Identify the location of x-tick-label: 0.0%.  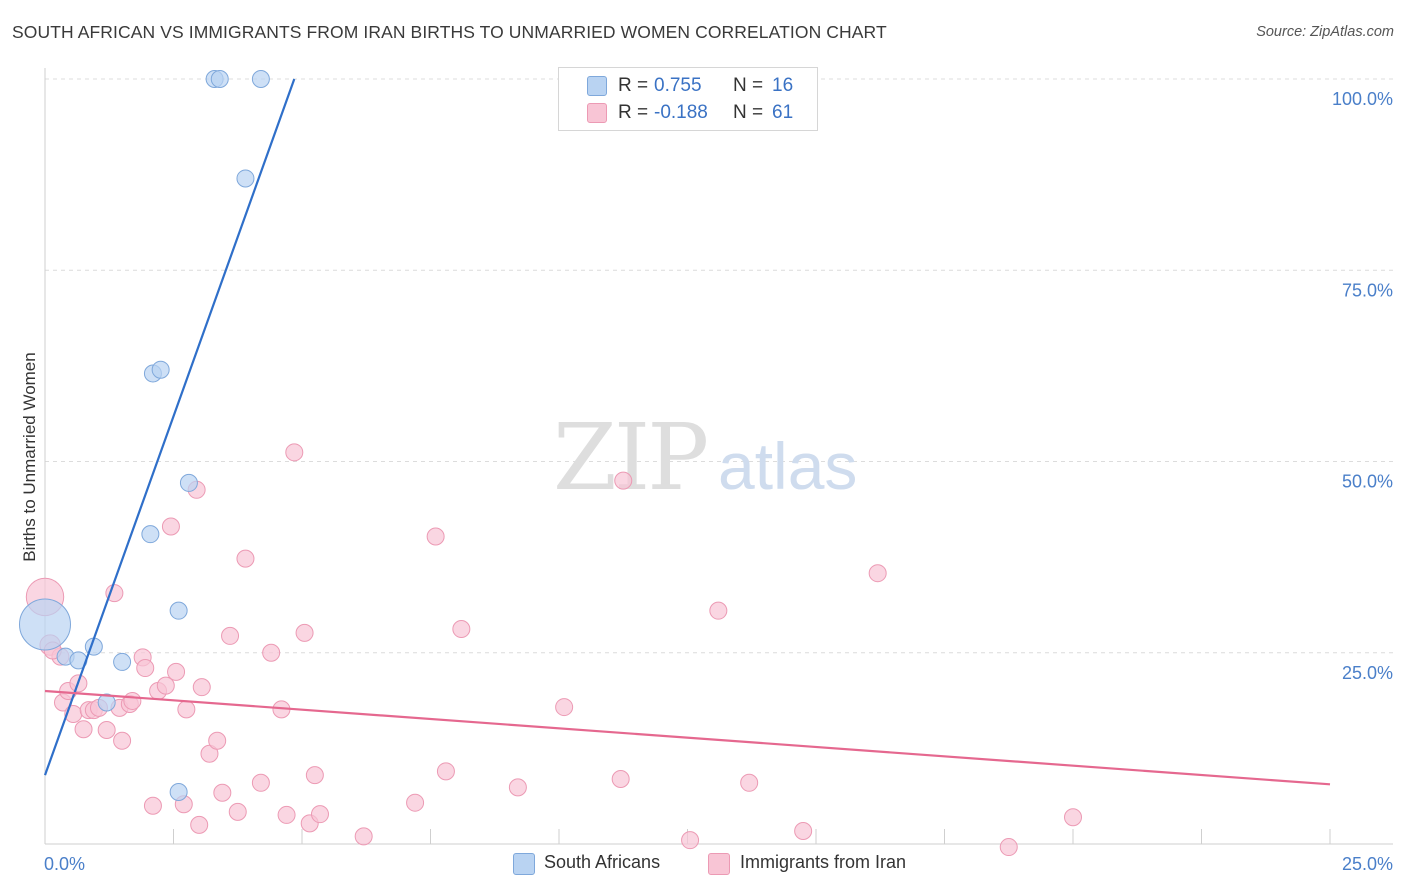
(64, 864).